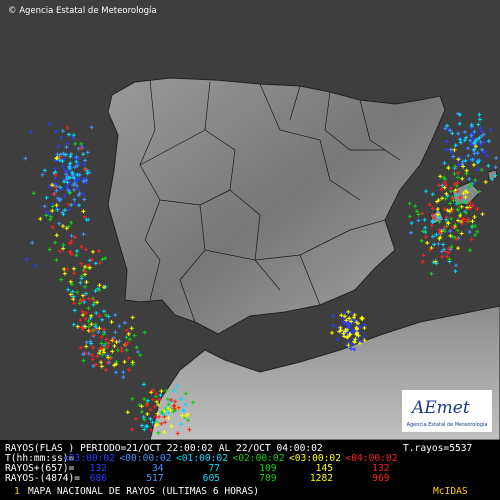 This screenshot has height=500, width=500. Describe the element at coordinates (450, 491) in the screenshot. I see `footer-system: McIDAS` at that location.